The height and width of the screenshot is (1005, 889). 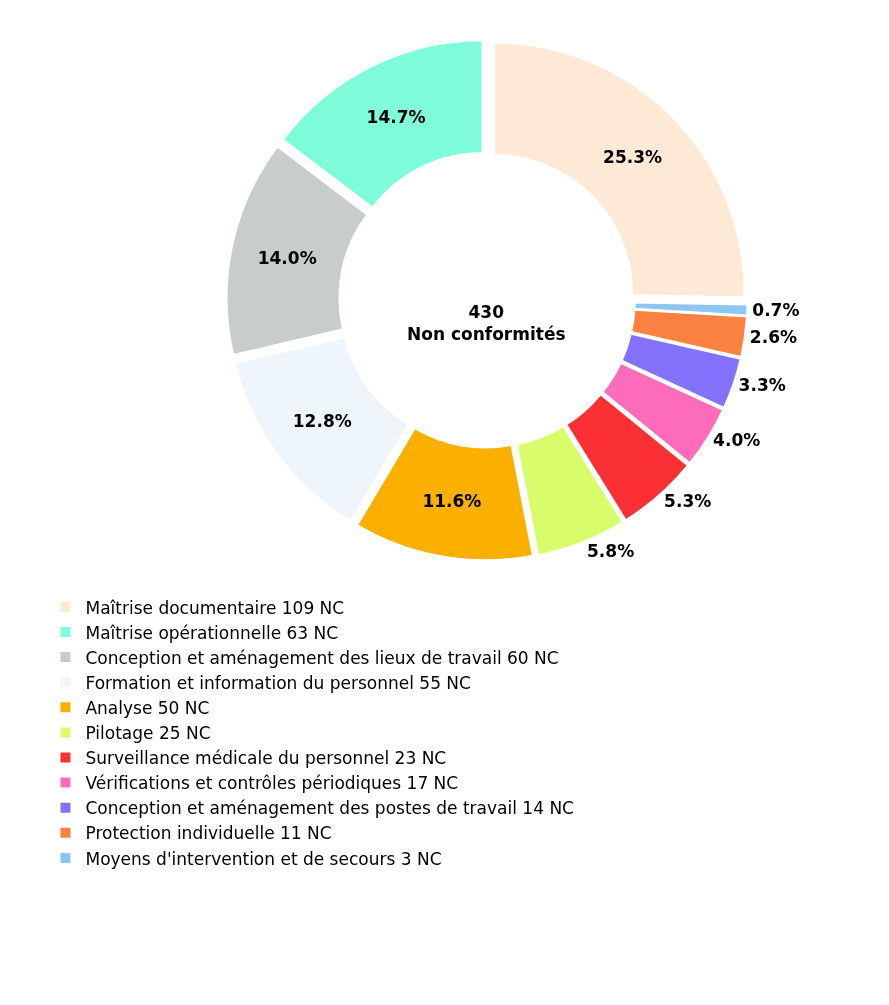 I want to click on legend-label: Protection individuelle 11 NC, so click(x=208, y=833).